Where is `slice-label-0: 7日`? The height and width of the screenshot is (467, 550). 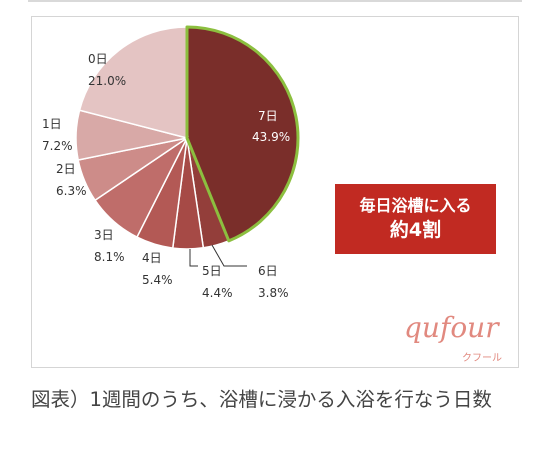 slice-label-0: 7日 is located at coordinates (268, 116).